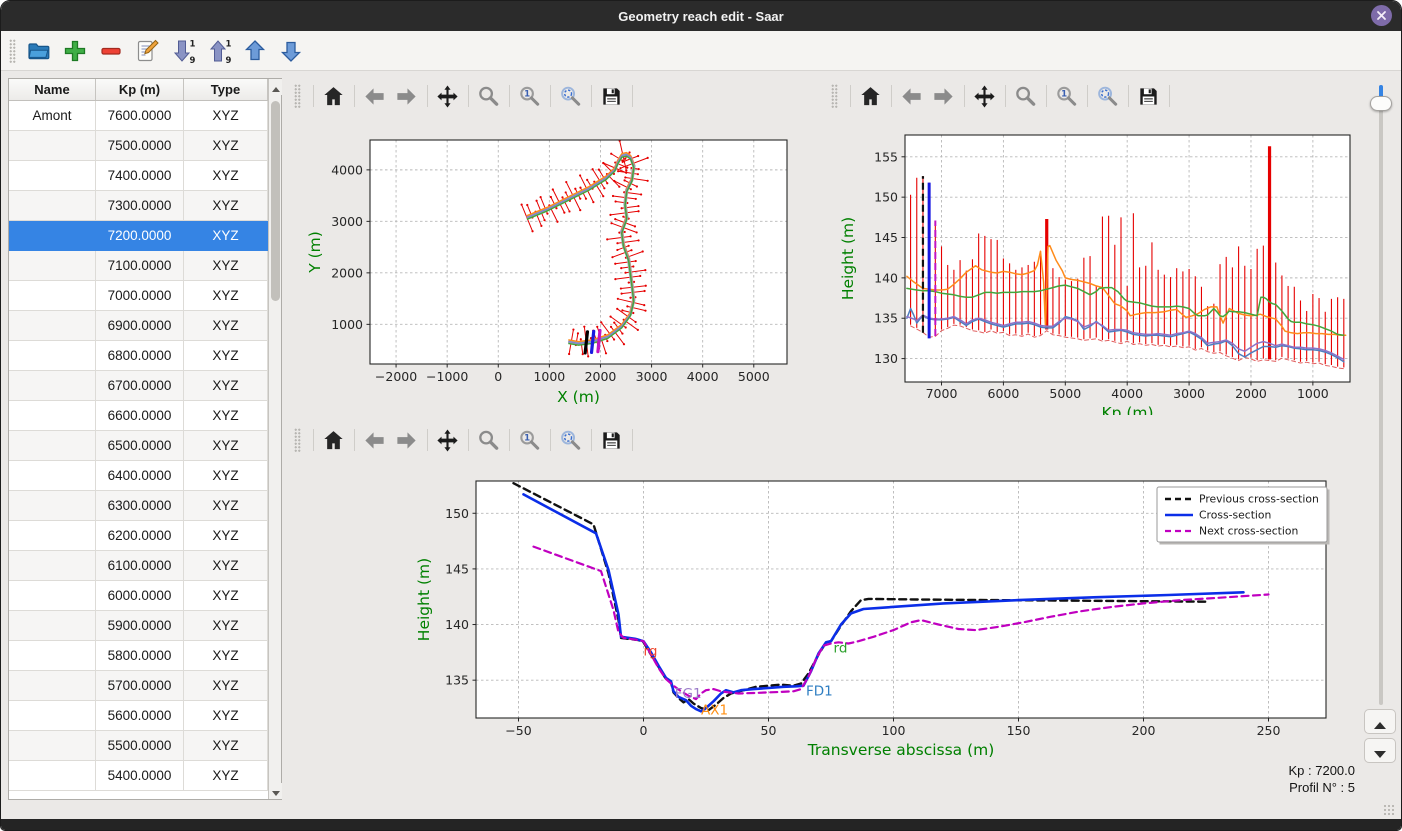 This screenshot has width=1402, height=831. Describe the element at coordinates (1381, 15) in the screenshot. I see `close-button` at that location.